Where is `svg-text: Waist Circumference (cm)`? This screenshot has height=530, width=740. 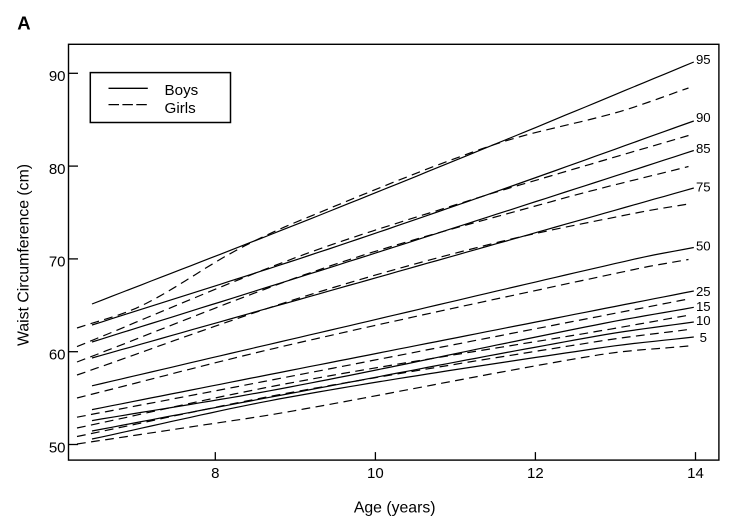 svg-text: Waist Circumference (cm) is located at coordinates (24, 255).